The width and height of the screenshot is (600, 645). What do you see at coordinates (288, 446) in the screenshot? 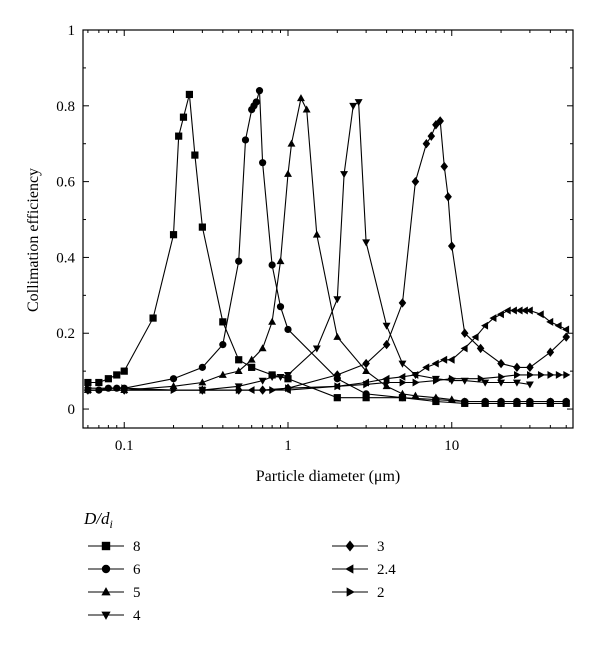
I see `x-tick-label: 1` at bounding box center [288, 446].